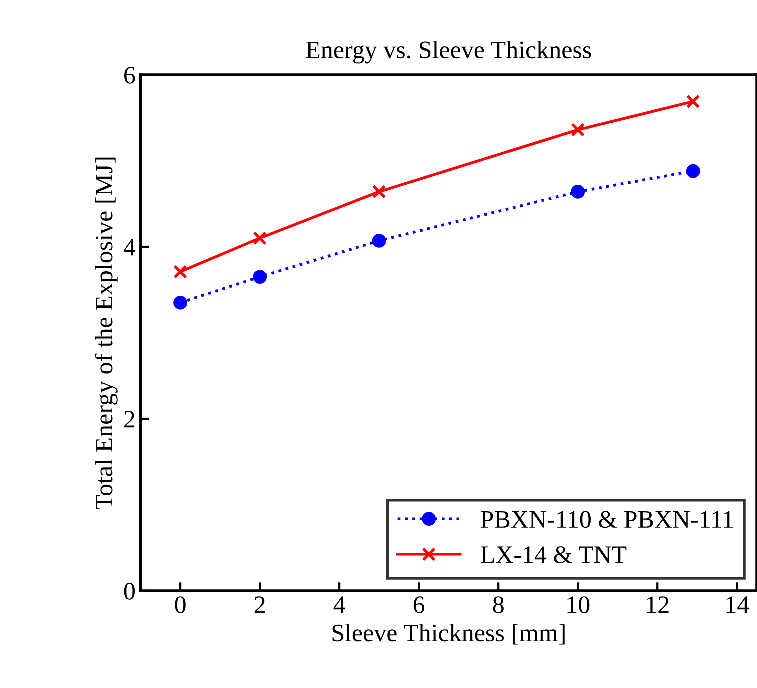 The height and width of the screenshot is (688, 757). What do you see at coordinates (129, 419) in the screenshot?
I see `y-tick-label: 2` at bounding box center [129, 419].